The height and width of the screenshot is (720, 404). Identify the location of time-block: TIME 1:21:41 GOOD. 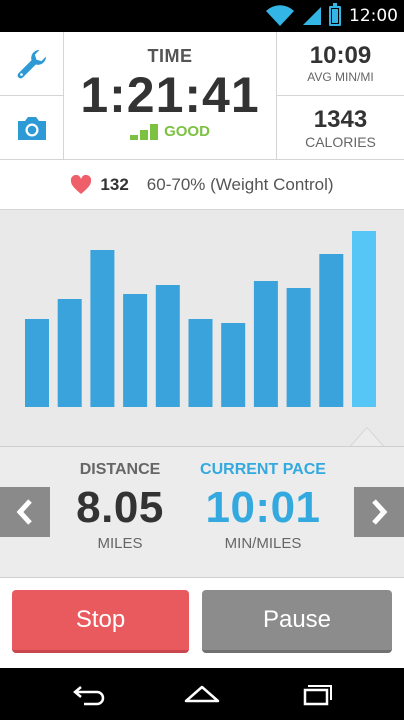
(170, 96).